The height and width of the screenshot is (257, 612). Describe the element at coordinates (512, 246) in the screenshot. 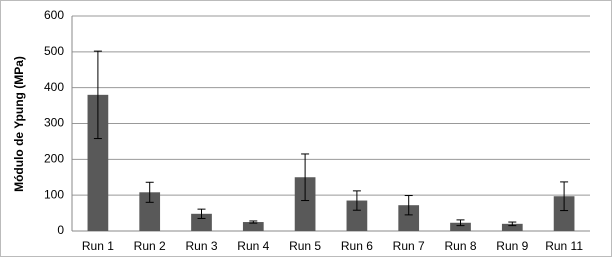

I see `x-tick-label: Run 9` at that location.